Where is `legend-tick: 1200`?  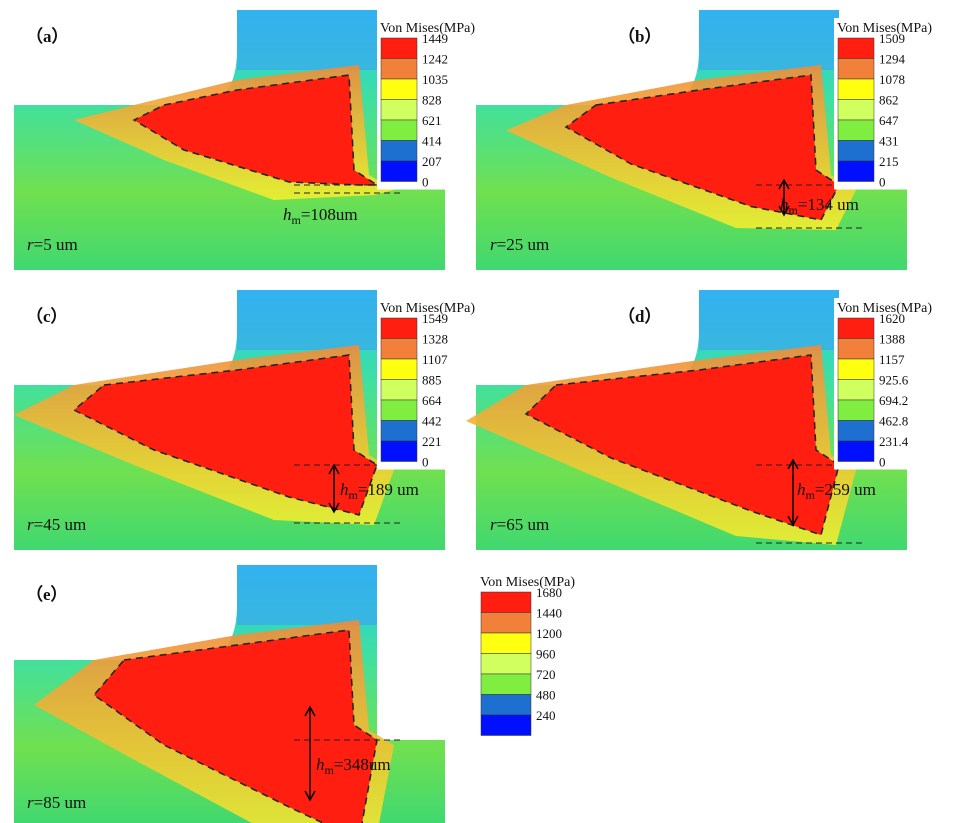
legend-tick: 1200 is located at coordinates (549, 633).